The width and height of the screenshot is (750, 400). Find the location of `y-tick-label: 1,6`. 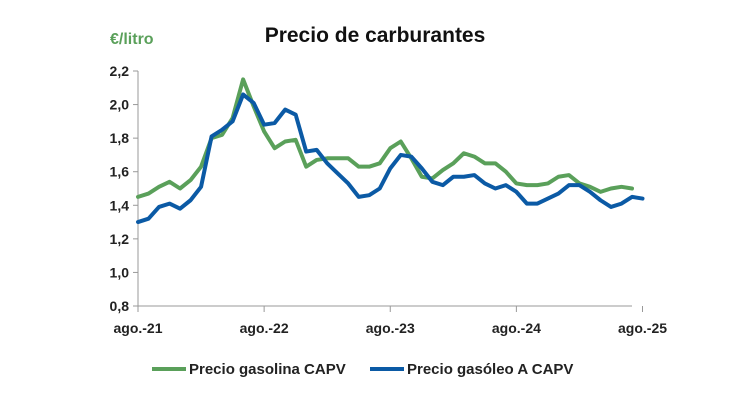

y-tick-label: 1,6 is located at coordinates (120, 172).